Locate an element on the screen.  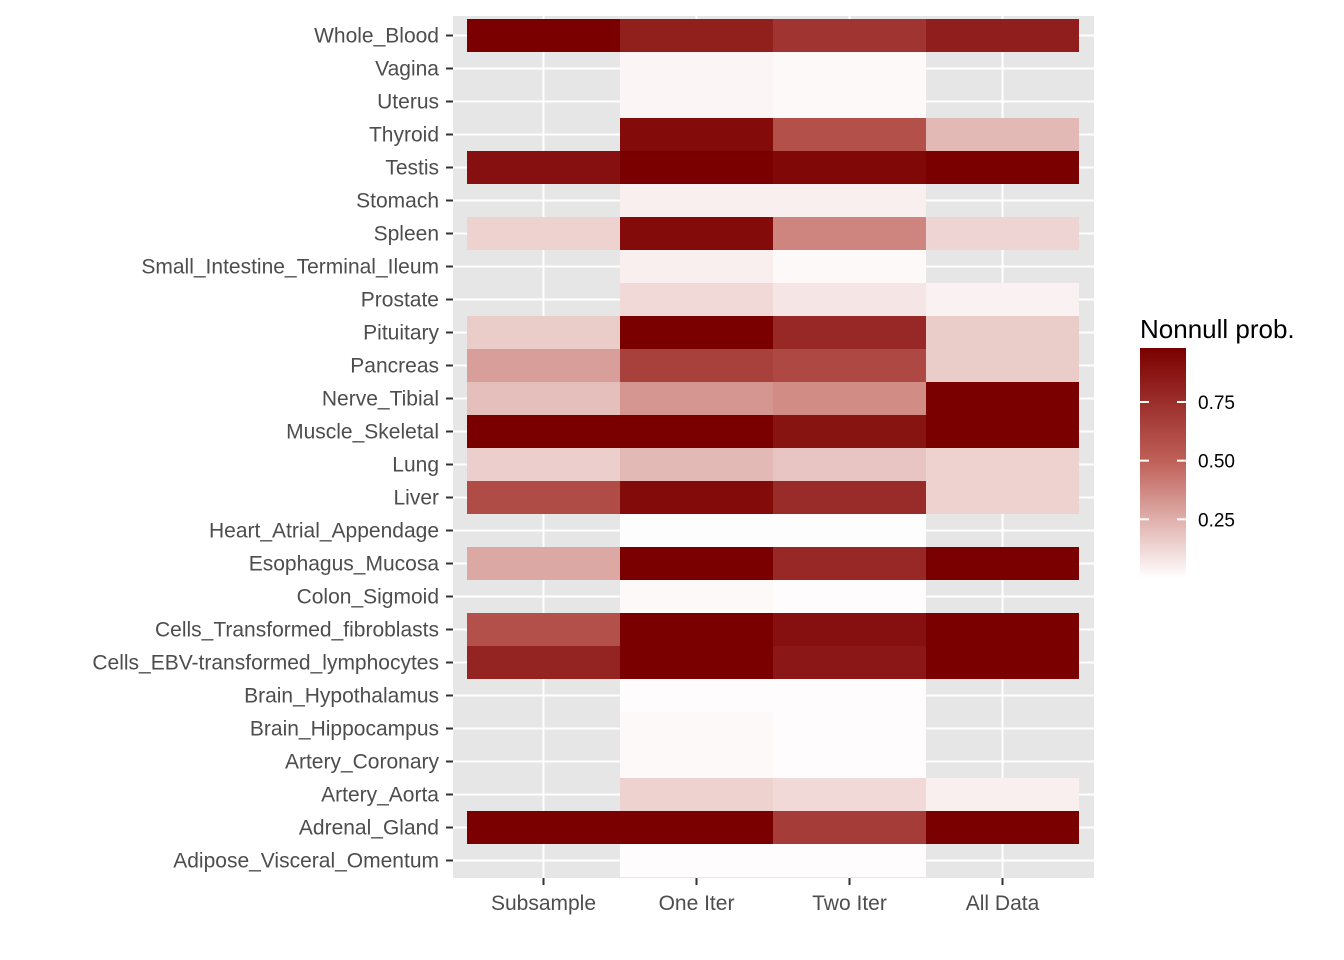
legend-tick-label: 0.25 is located at coordinates (1216, 520).